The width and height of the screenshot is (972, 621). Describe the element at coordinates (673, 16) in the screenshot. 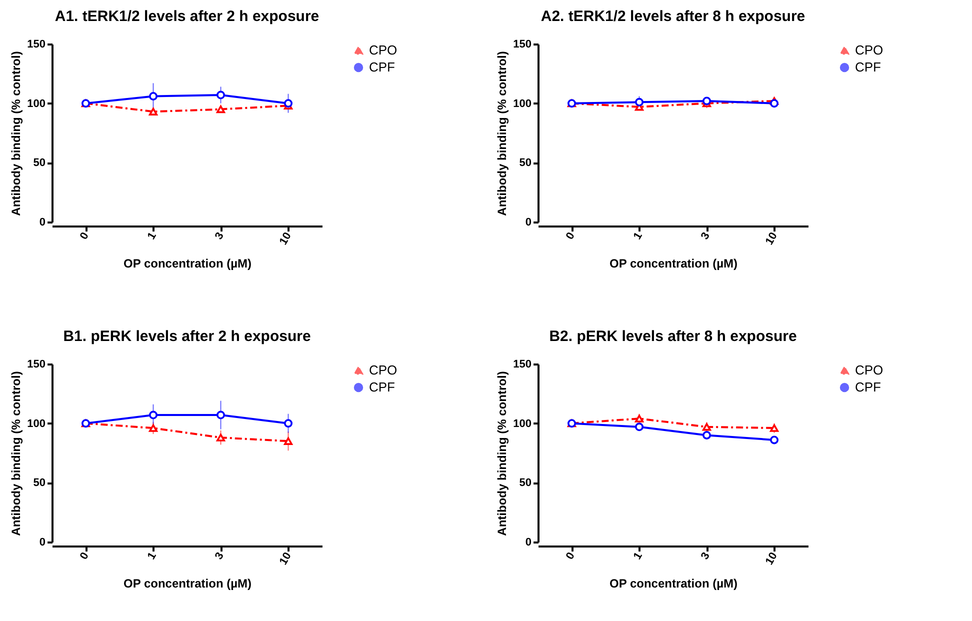

I see `chart-title: A2. tERK1/2 levels after 8 h exposure` at that location.